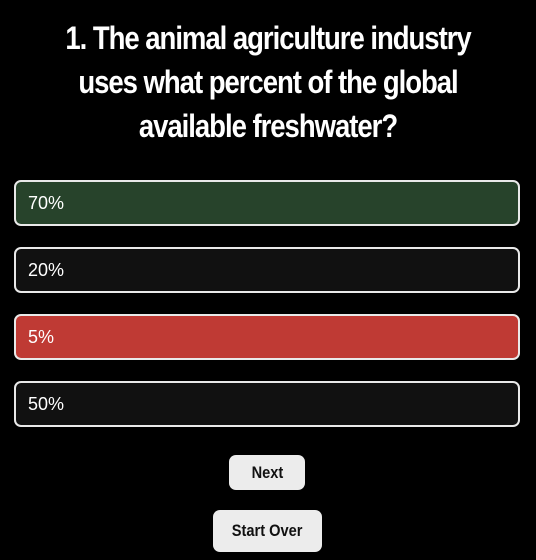 The image size is (536, 560). I want to click on answer-option-label: 70%, so click(46, 202).